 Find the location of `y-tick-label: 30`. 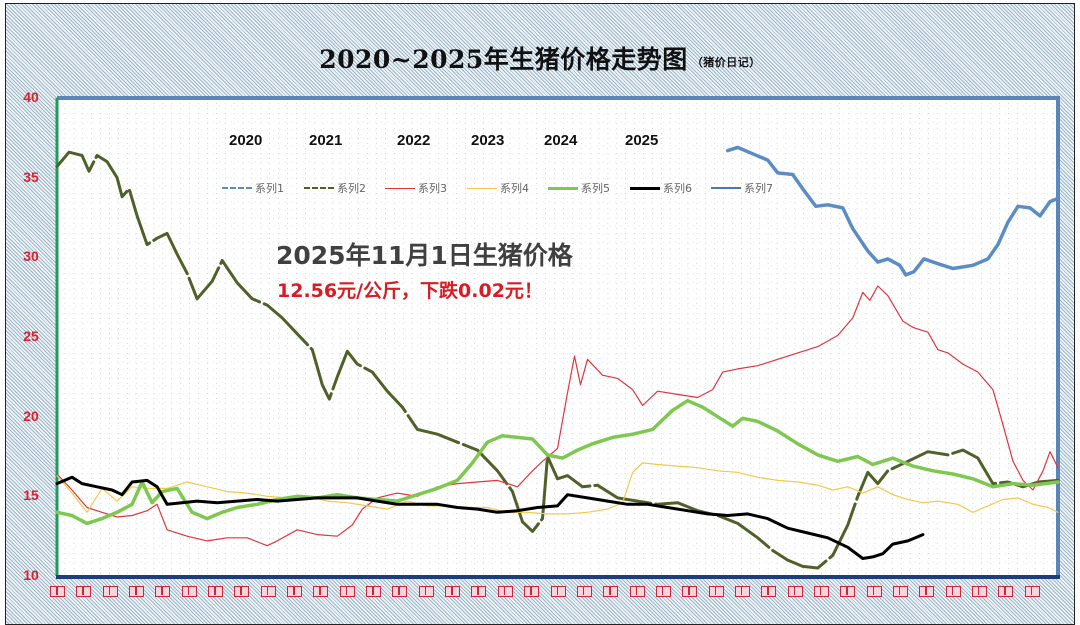

y-tick-label: 30 is located at coordinates (31, 256).